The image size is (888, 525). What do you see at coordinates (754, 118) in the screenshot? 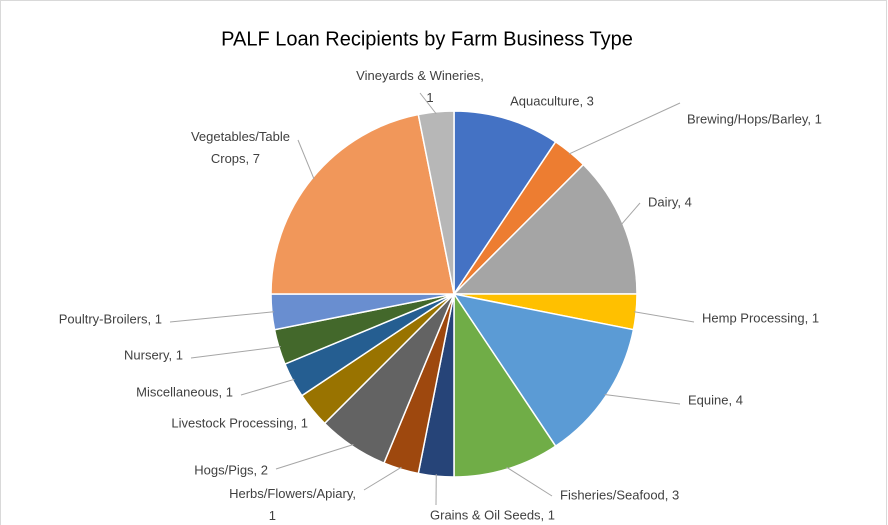
I see `data-label: Brewing/Hops/Barley, 1` at bounding box center [754, 118].